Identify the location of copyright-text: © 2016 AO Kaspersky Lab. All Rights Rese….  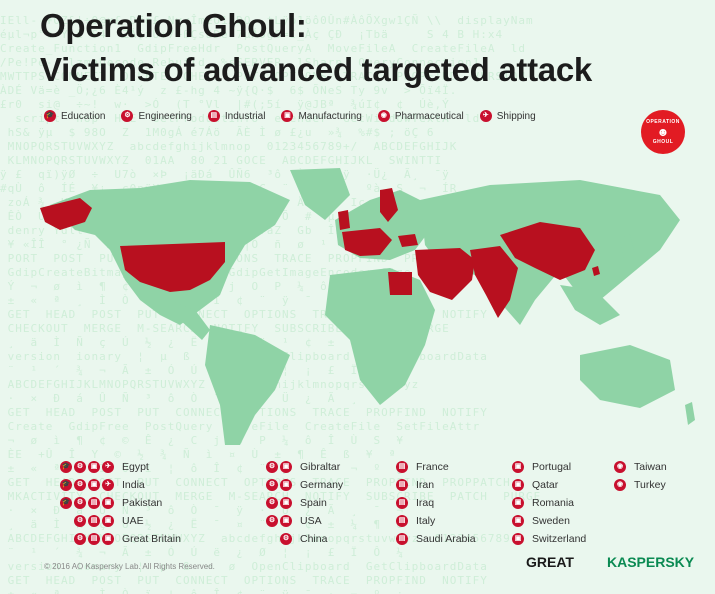
(129, 566).